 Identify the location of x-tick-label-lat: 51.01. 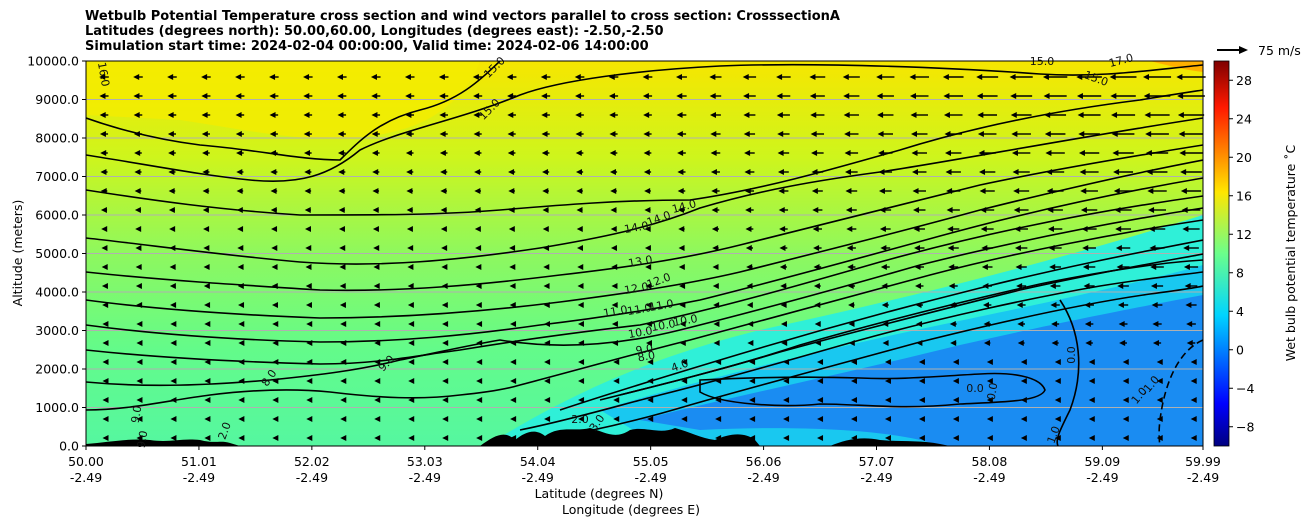
(199, 461).